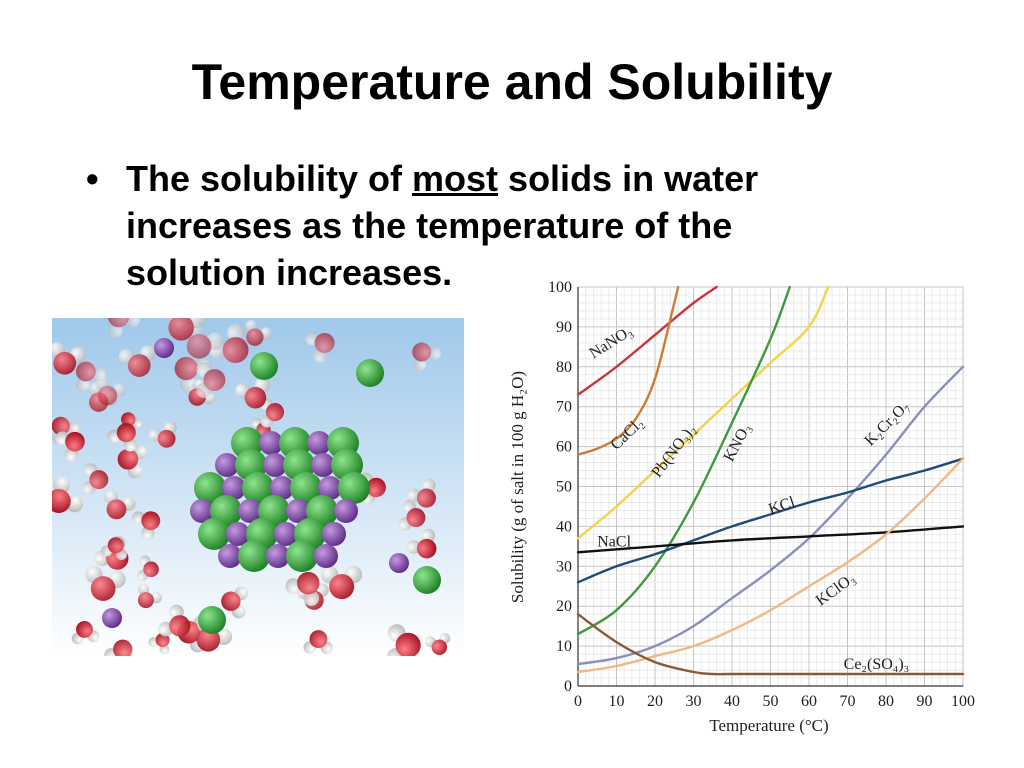 This screenshot has width=1024, height=768. I want to click on y-tick-label: 80, so click(564, 367).